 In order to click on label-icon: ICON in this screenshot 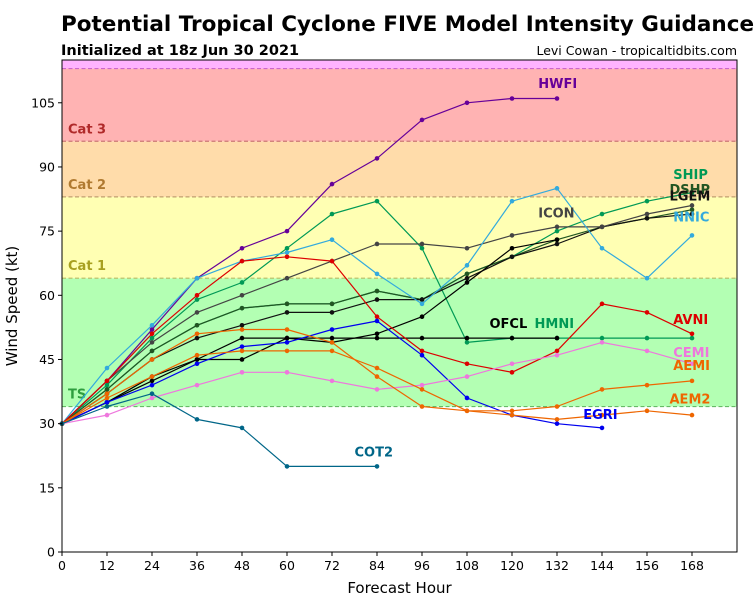, I will do `click(556, 213)`.